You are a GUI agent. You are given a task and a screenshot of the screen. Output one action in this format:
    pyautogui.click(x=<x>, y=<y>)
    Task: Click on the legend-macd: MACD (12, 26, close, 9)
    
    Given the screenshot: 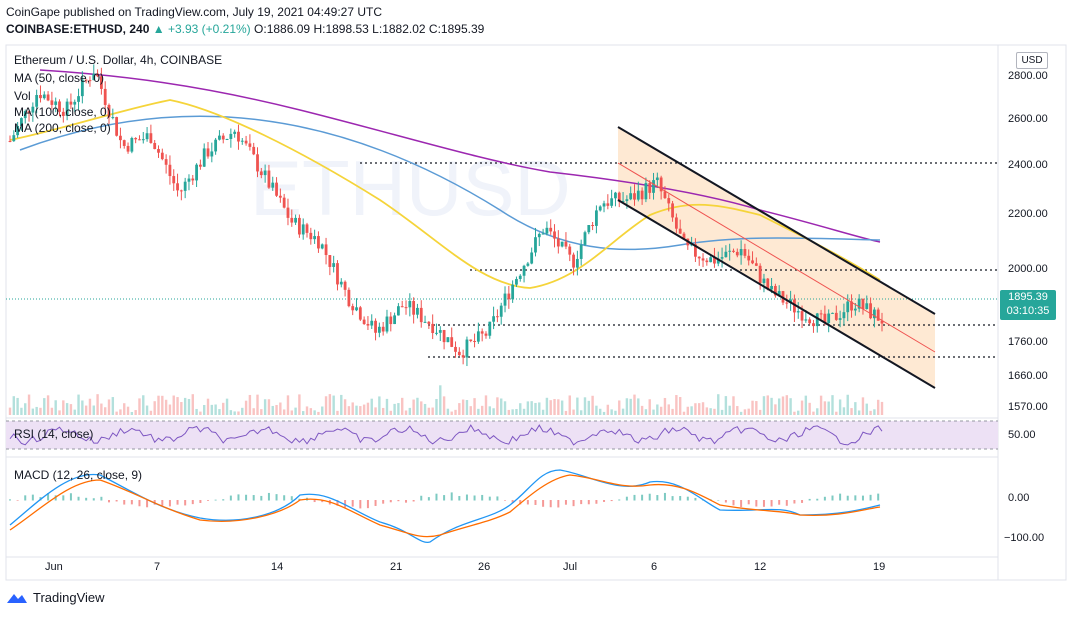 What is the action you would take?
    pyautogui.click(x=78, y=475)
    